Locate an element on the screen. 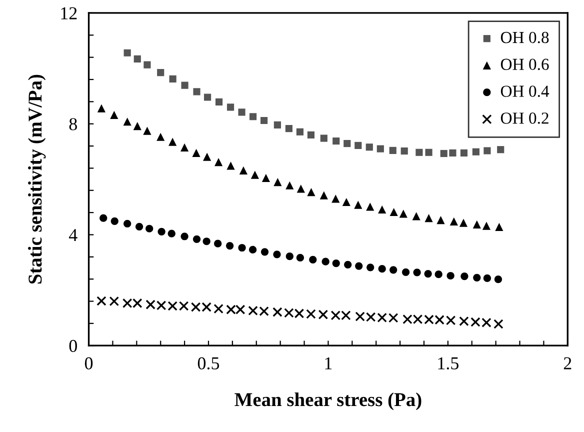 Image resolution: width=584 pixels, height=432 pixels. x-tick-label: 0 is located at coordinates (88, 363).